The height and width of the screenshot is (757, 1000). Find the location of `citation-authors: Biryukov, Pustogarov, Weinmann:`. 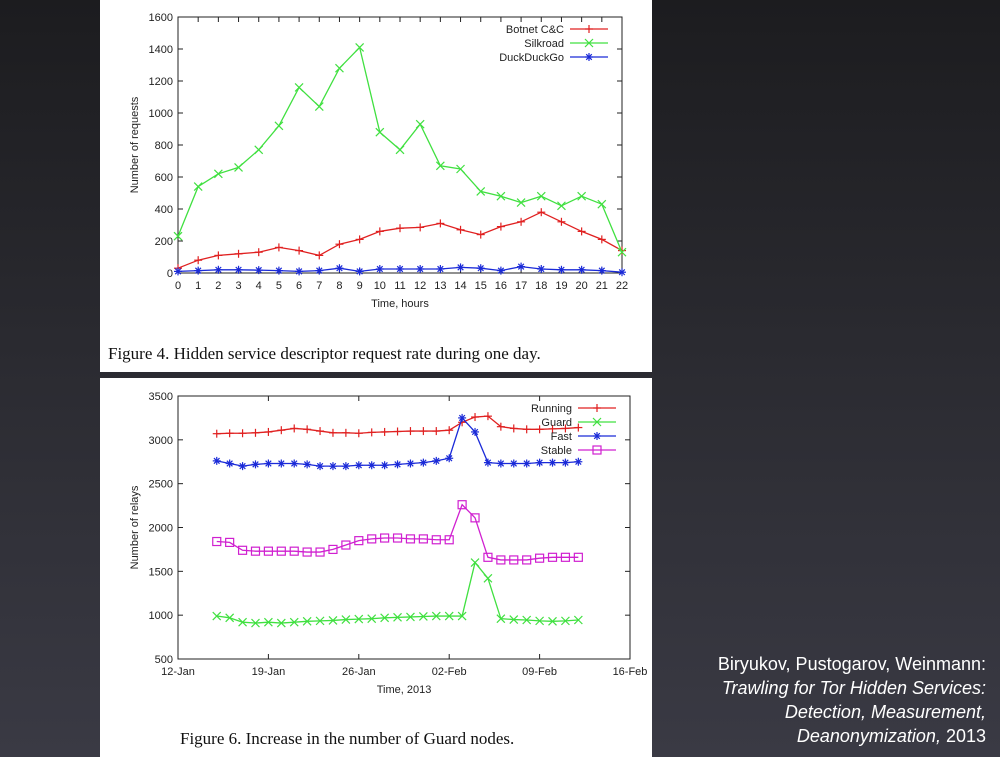

citation-authors: Biryukov, Pustogarov, Weinmann: is located at coordinates (851, 664).